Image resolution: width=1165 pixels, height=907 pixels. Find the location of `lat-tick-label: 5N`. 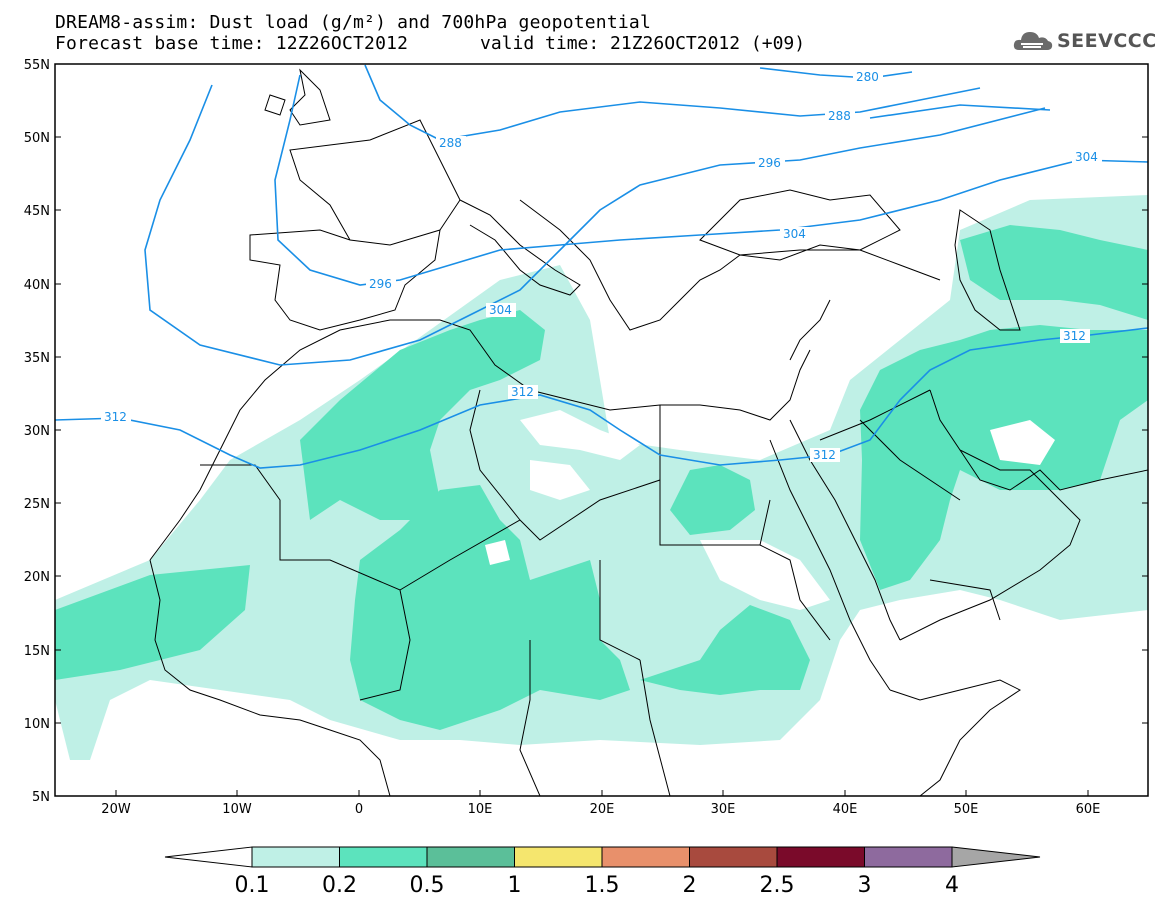

lat-tick-label: 5N is located at coordinates (41, 797).